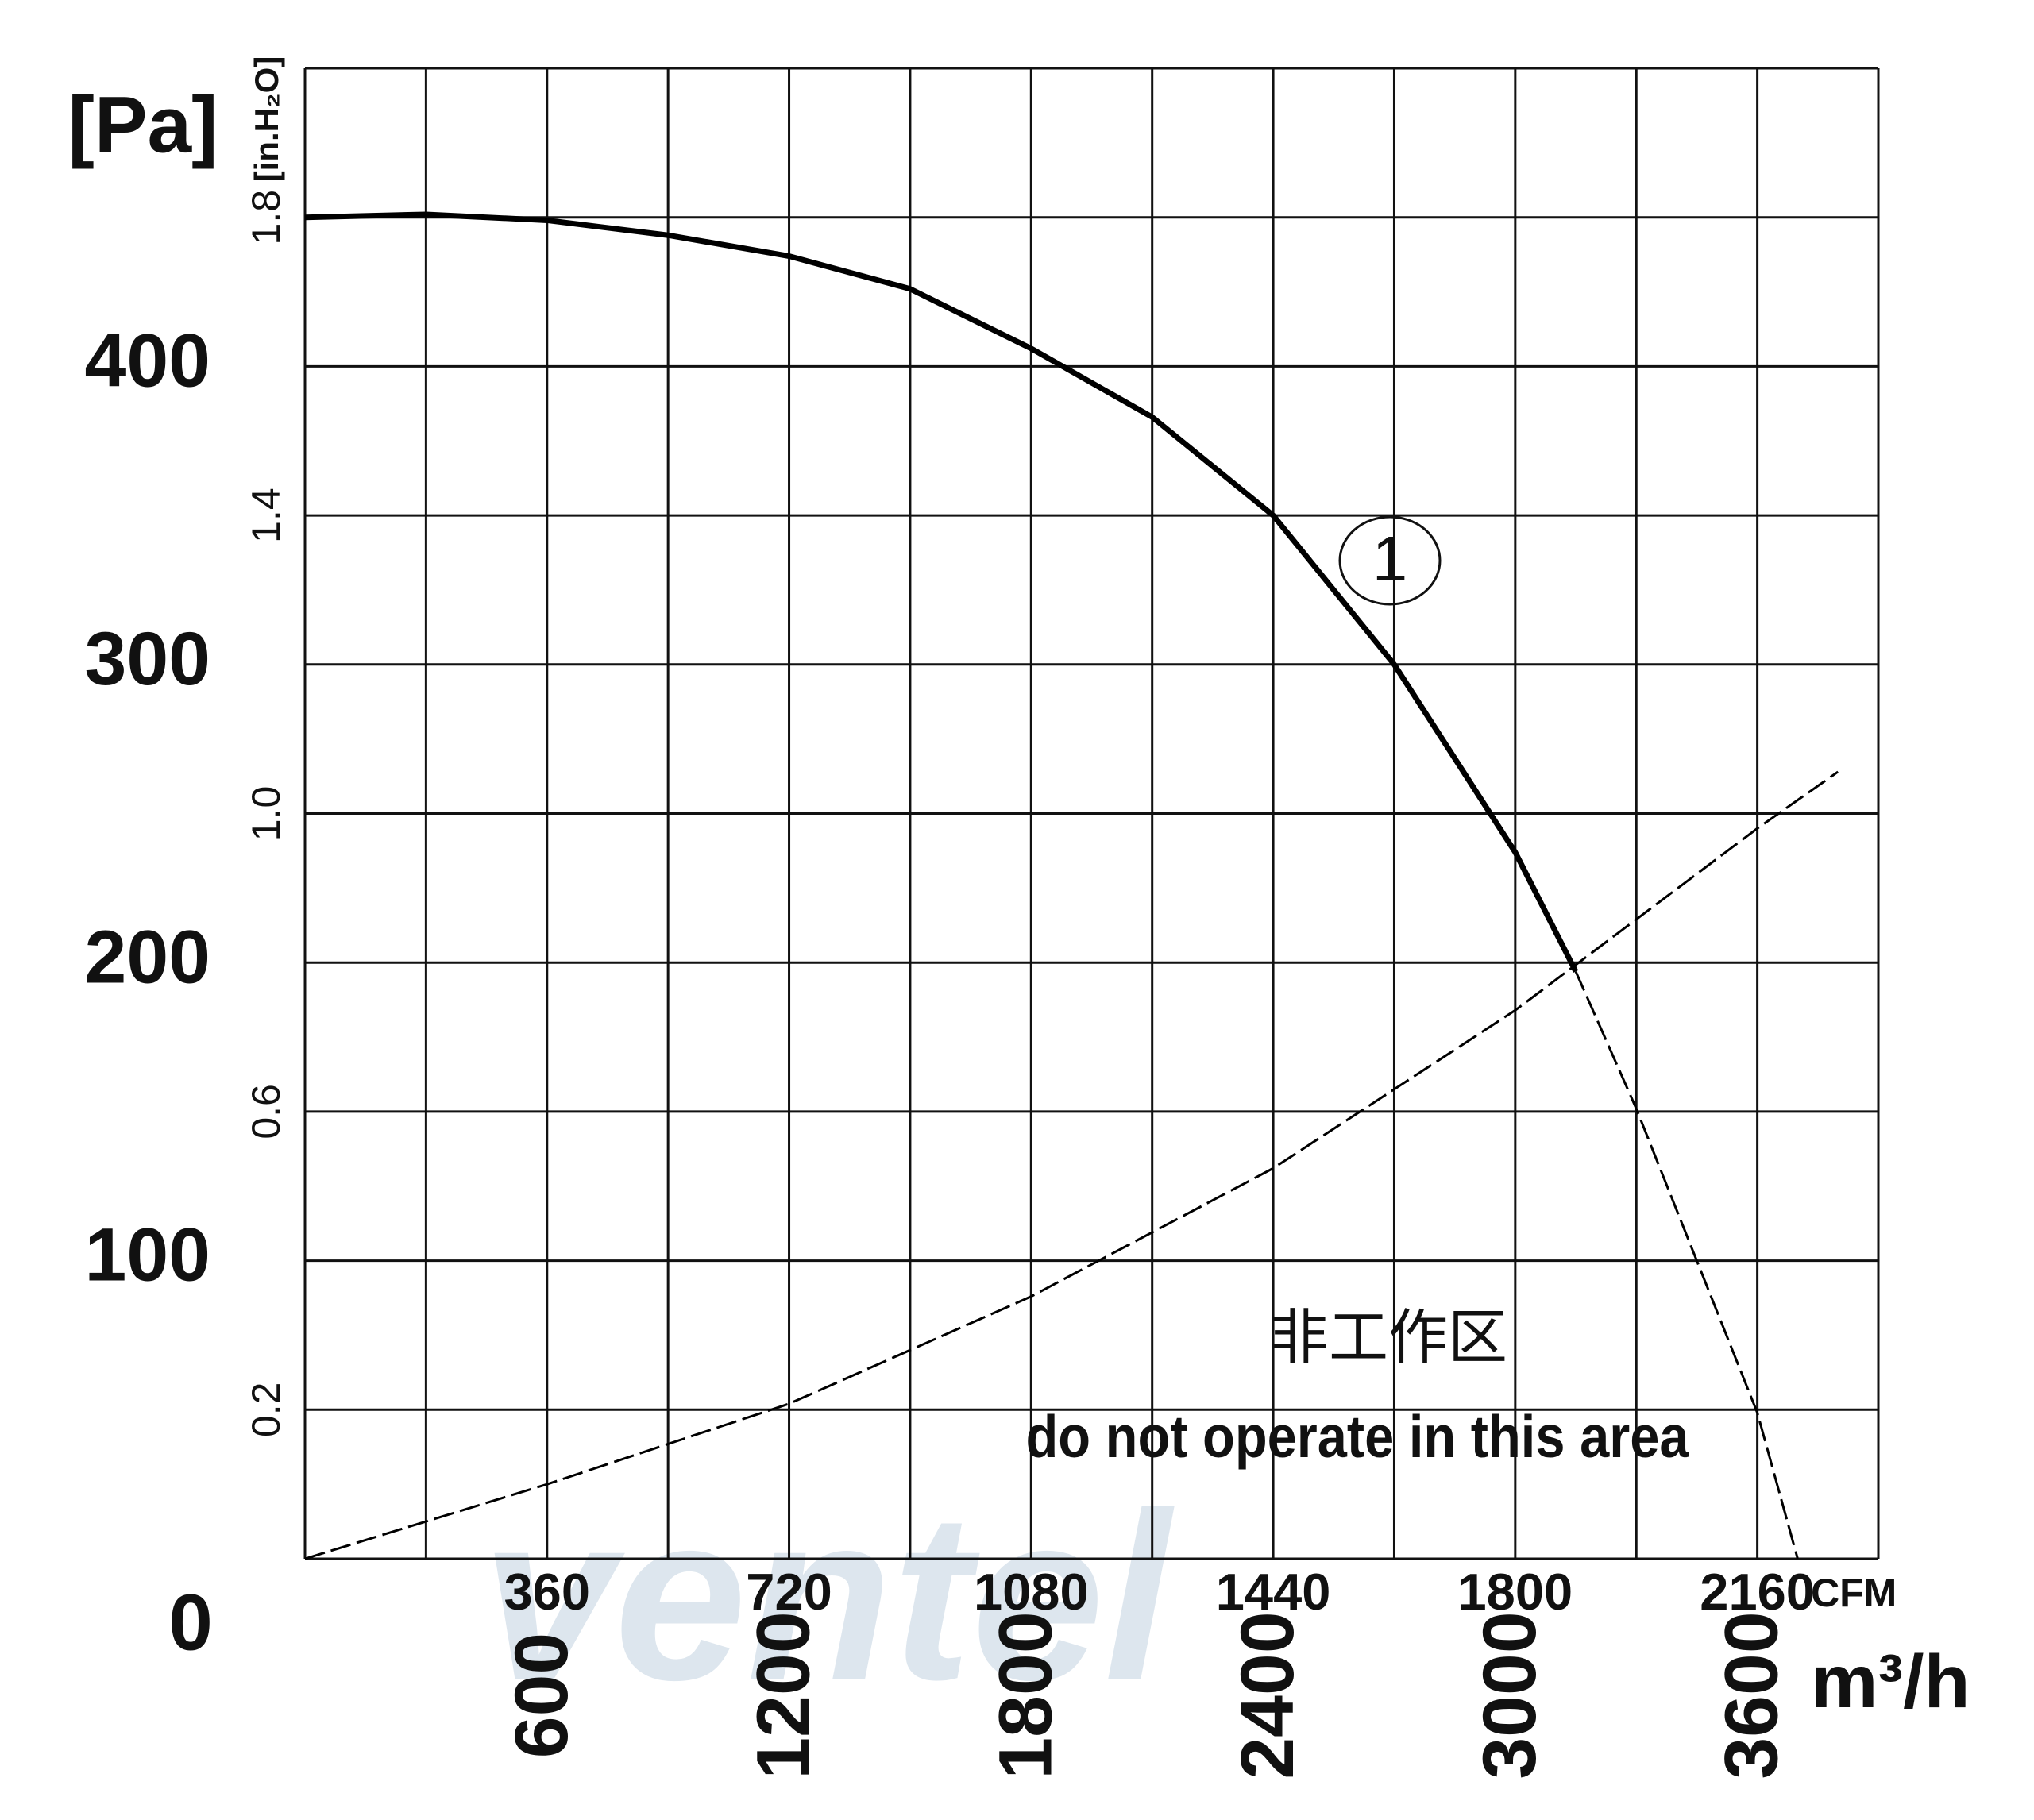 The height and width of the screenshot is (1820, 2034). What do you see at coordinates (147, 1255) in the screenshot?
I see `y-tick-label: 100` at bounding box center [147, 1255].